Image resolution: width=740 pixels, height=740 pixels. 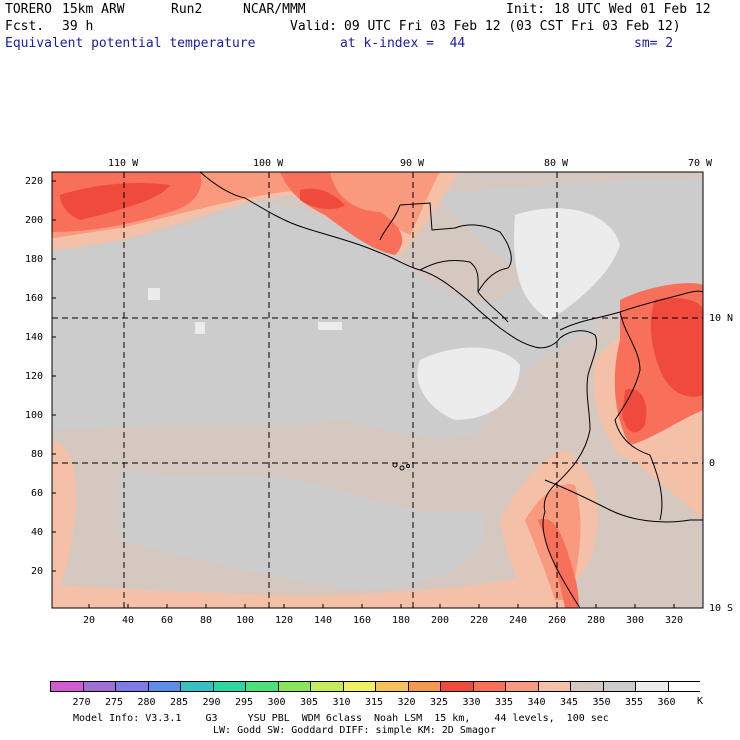 I want to click on x-tick-label: 100, so click(x=245, y=620).